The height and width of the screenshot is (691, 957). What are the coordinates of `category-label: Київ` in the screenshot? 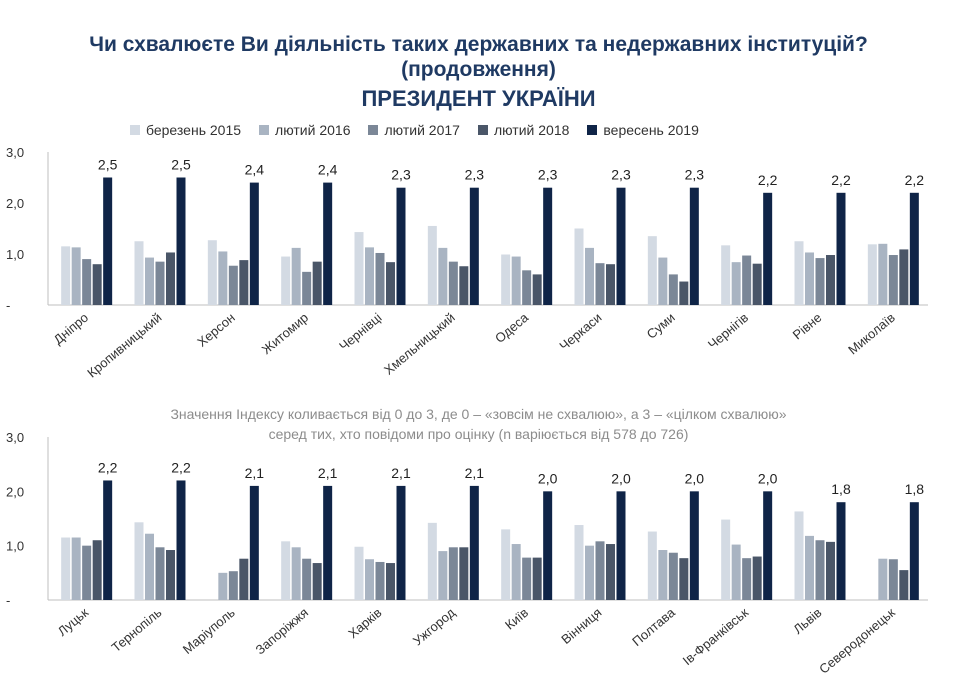 It's located at (516, 619).